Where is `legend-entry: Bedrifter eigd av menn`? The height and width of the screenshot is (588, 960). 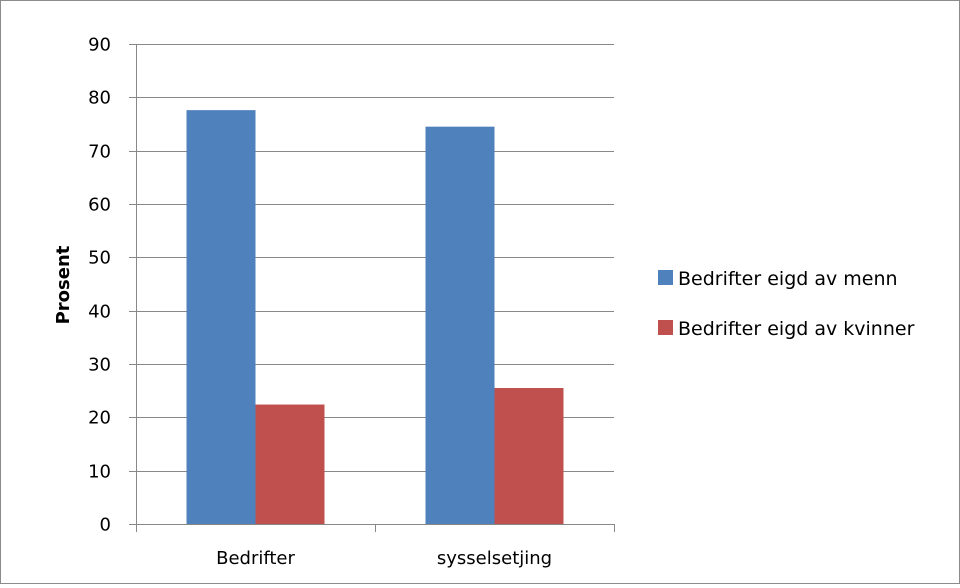 legend-entry: Bedrifter eigd av menn is located at coordinates (788, 279).